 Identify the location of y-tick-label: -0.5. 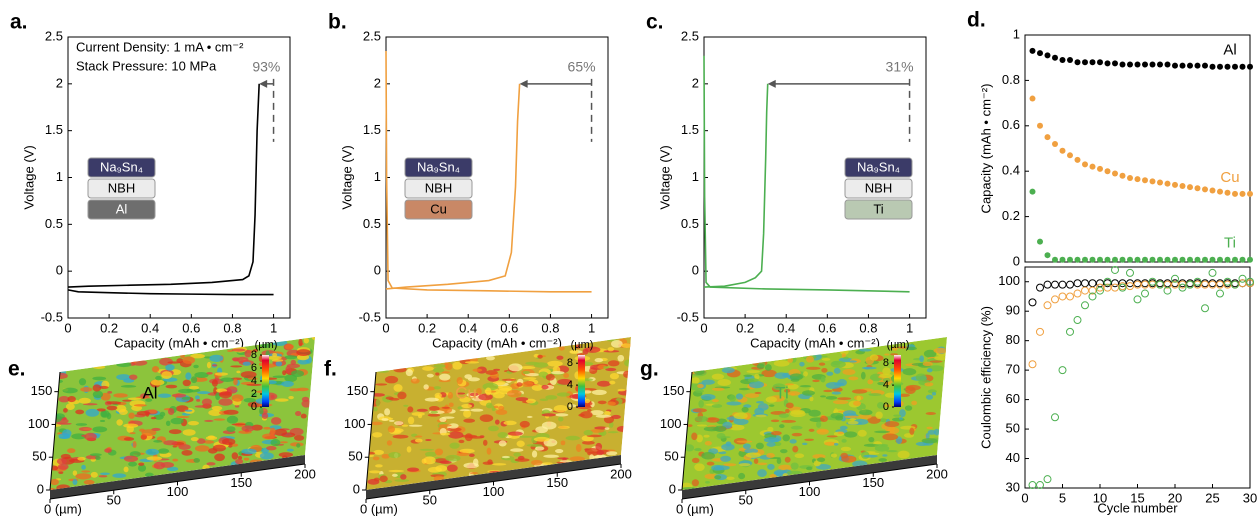
(370, 316).